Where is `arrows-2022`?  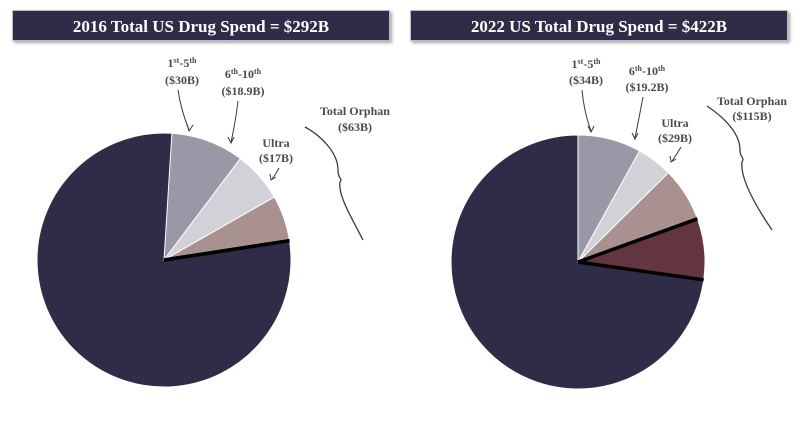 arrows-2022 is located at coordinates (677, 160).